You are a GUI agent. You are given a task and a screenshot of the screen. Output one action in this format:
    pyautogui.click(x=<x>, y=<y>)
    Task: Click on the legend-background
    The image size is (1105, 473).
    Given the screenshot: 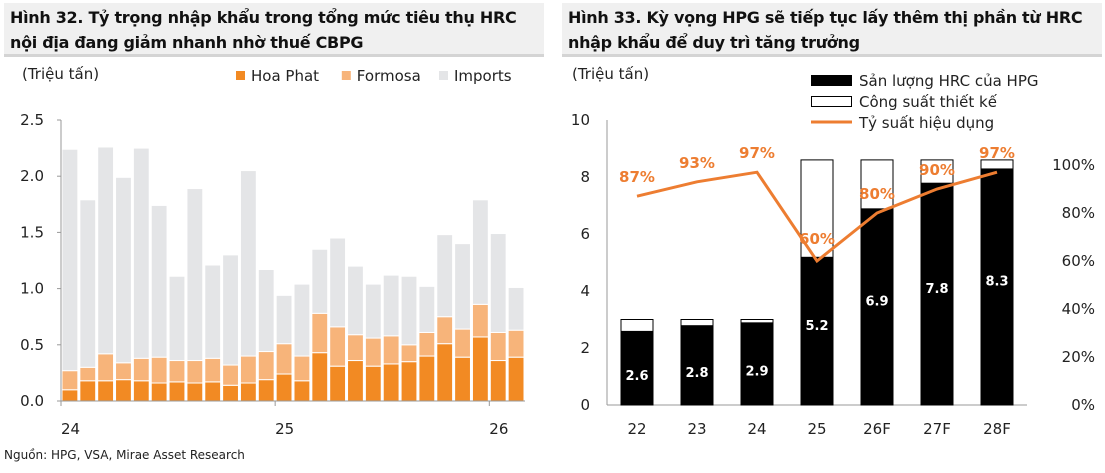 What is the action you would take?
    pyautogui.click(x=953, y=100)
    